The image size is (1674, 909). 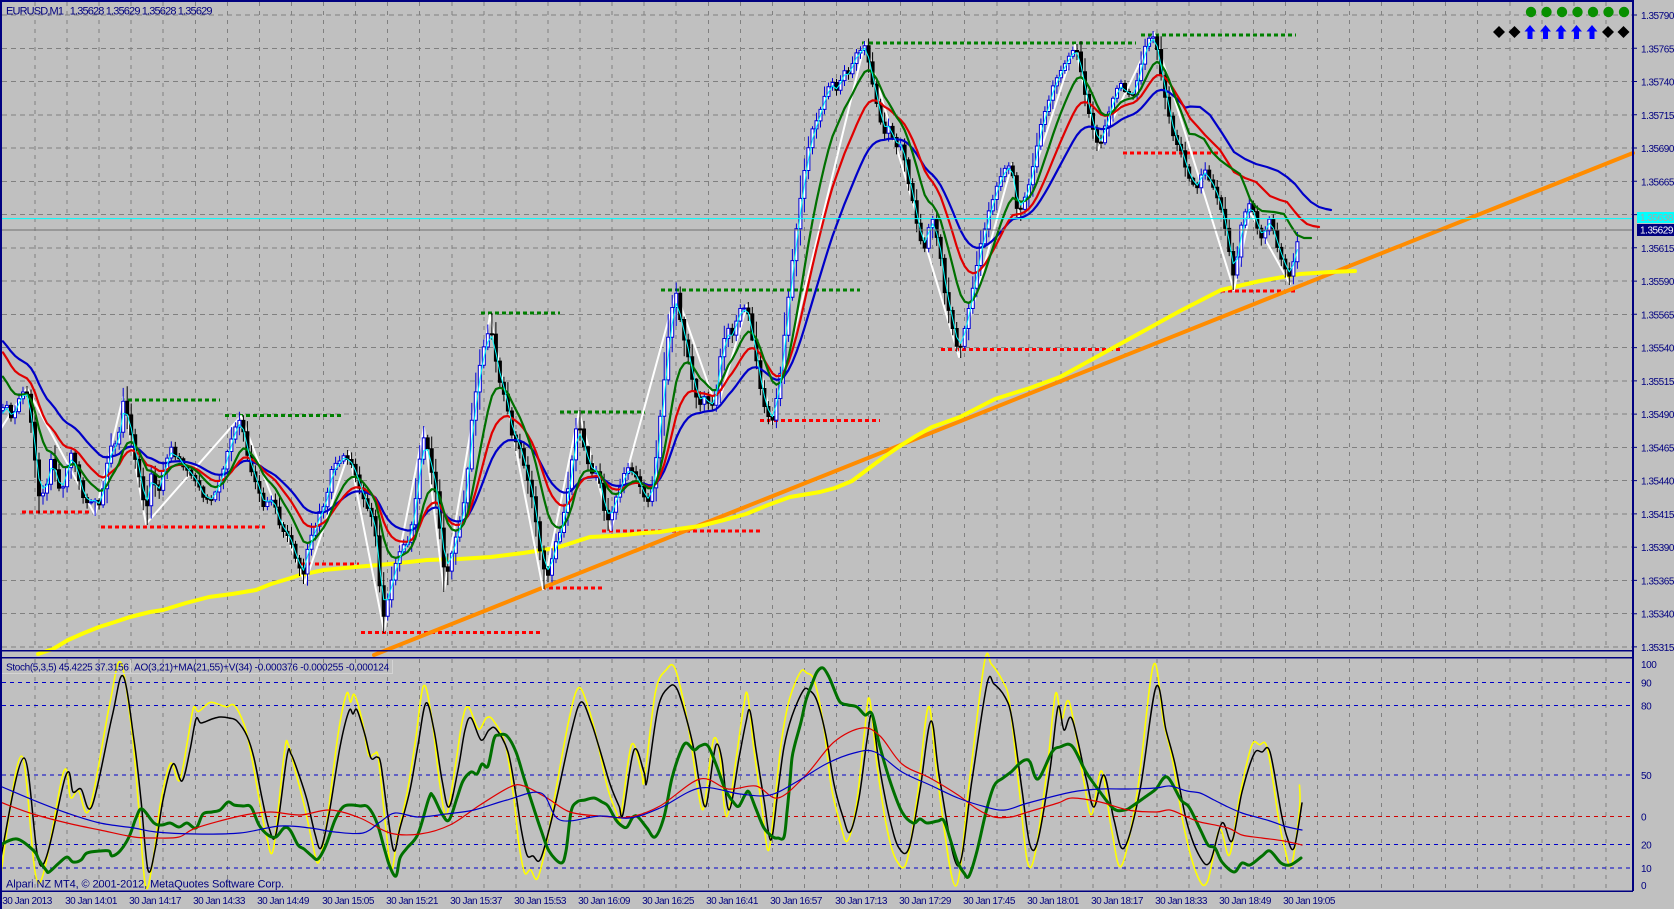 What do you see at coordinates (1657, 382) in the screenshot?
I see `svg-text: 1.35515` at bounding box center [1657, 382].